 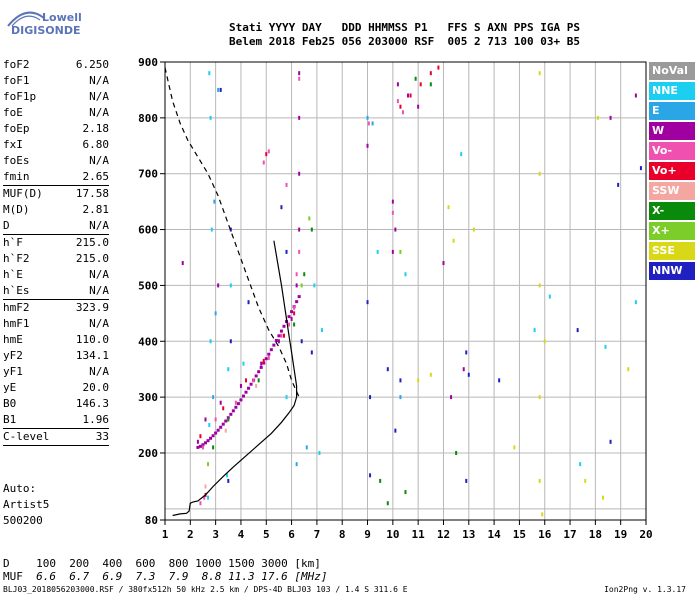 I want to click on y-tick-label: 700, so click(x=148, y=174).